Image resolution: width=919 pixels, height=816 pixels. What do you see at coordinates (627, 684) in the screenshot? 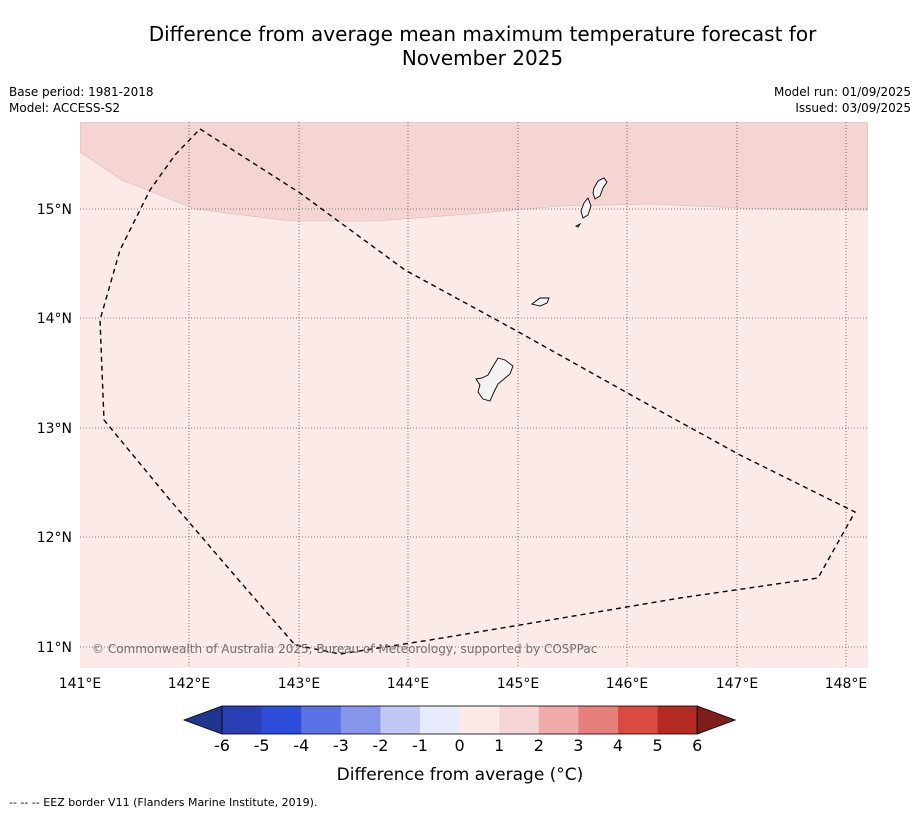
I see `lon-label-146: 146°E` at bounding box center [627, 684].